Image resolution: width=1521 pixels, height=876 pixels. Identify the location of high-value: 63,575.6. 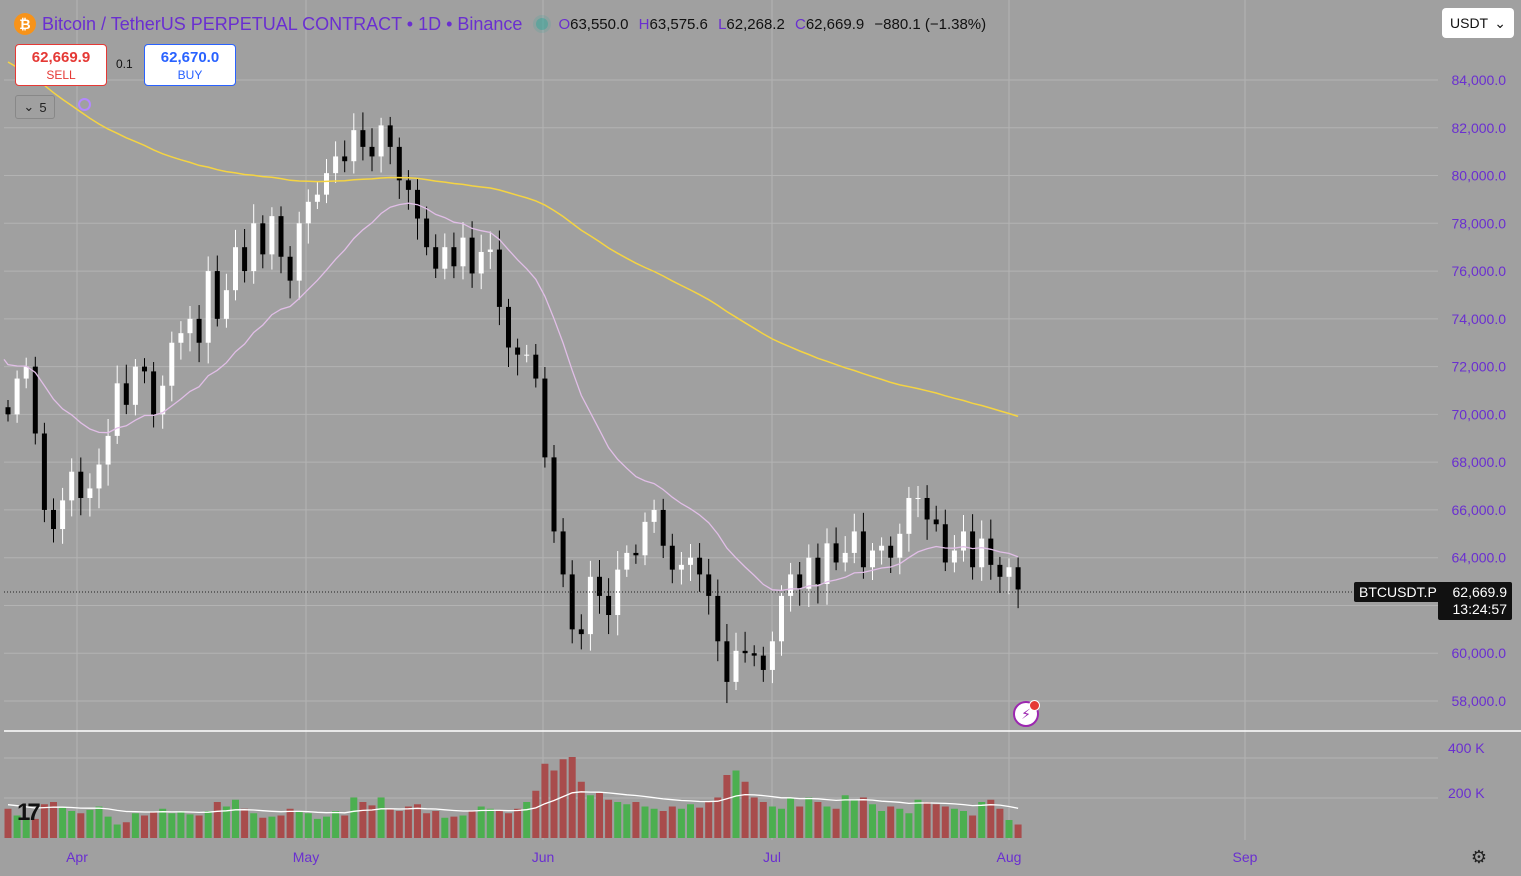
(678, 24).